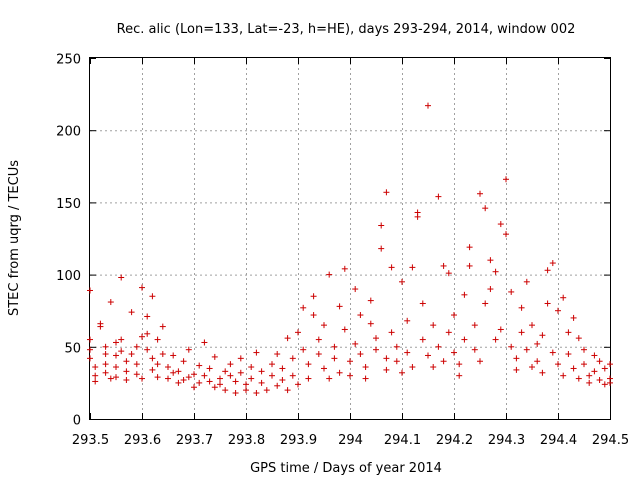 Image resolution: width=640 pixels, height=480 pixels. Describe the element at coordinates (558, 440) in the screenshot. I see `x-tick-label: 294.4` at that location.